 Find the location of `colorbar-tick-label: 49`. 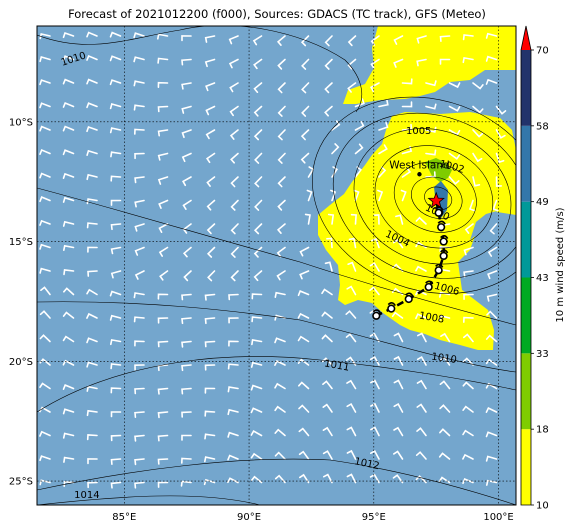

colorbar-tick-label: 49 is located at coordinates (542, 202).